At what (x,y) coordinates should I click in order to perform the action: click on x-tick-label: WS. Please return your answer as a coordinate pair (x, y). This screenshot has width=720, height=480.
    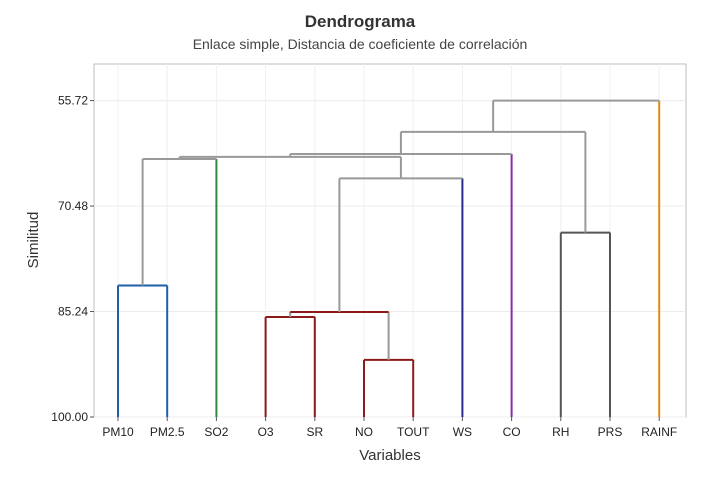
    Looking at the image, I should click on (462, 432).